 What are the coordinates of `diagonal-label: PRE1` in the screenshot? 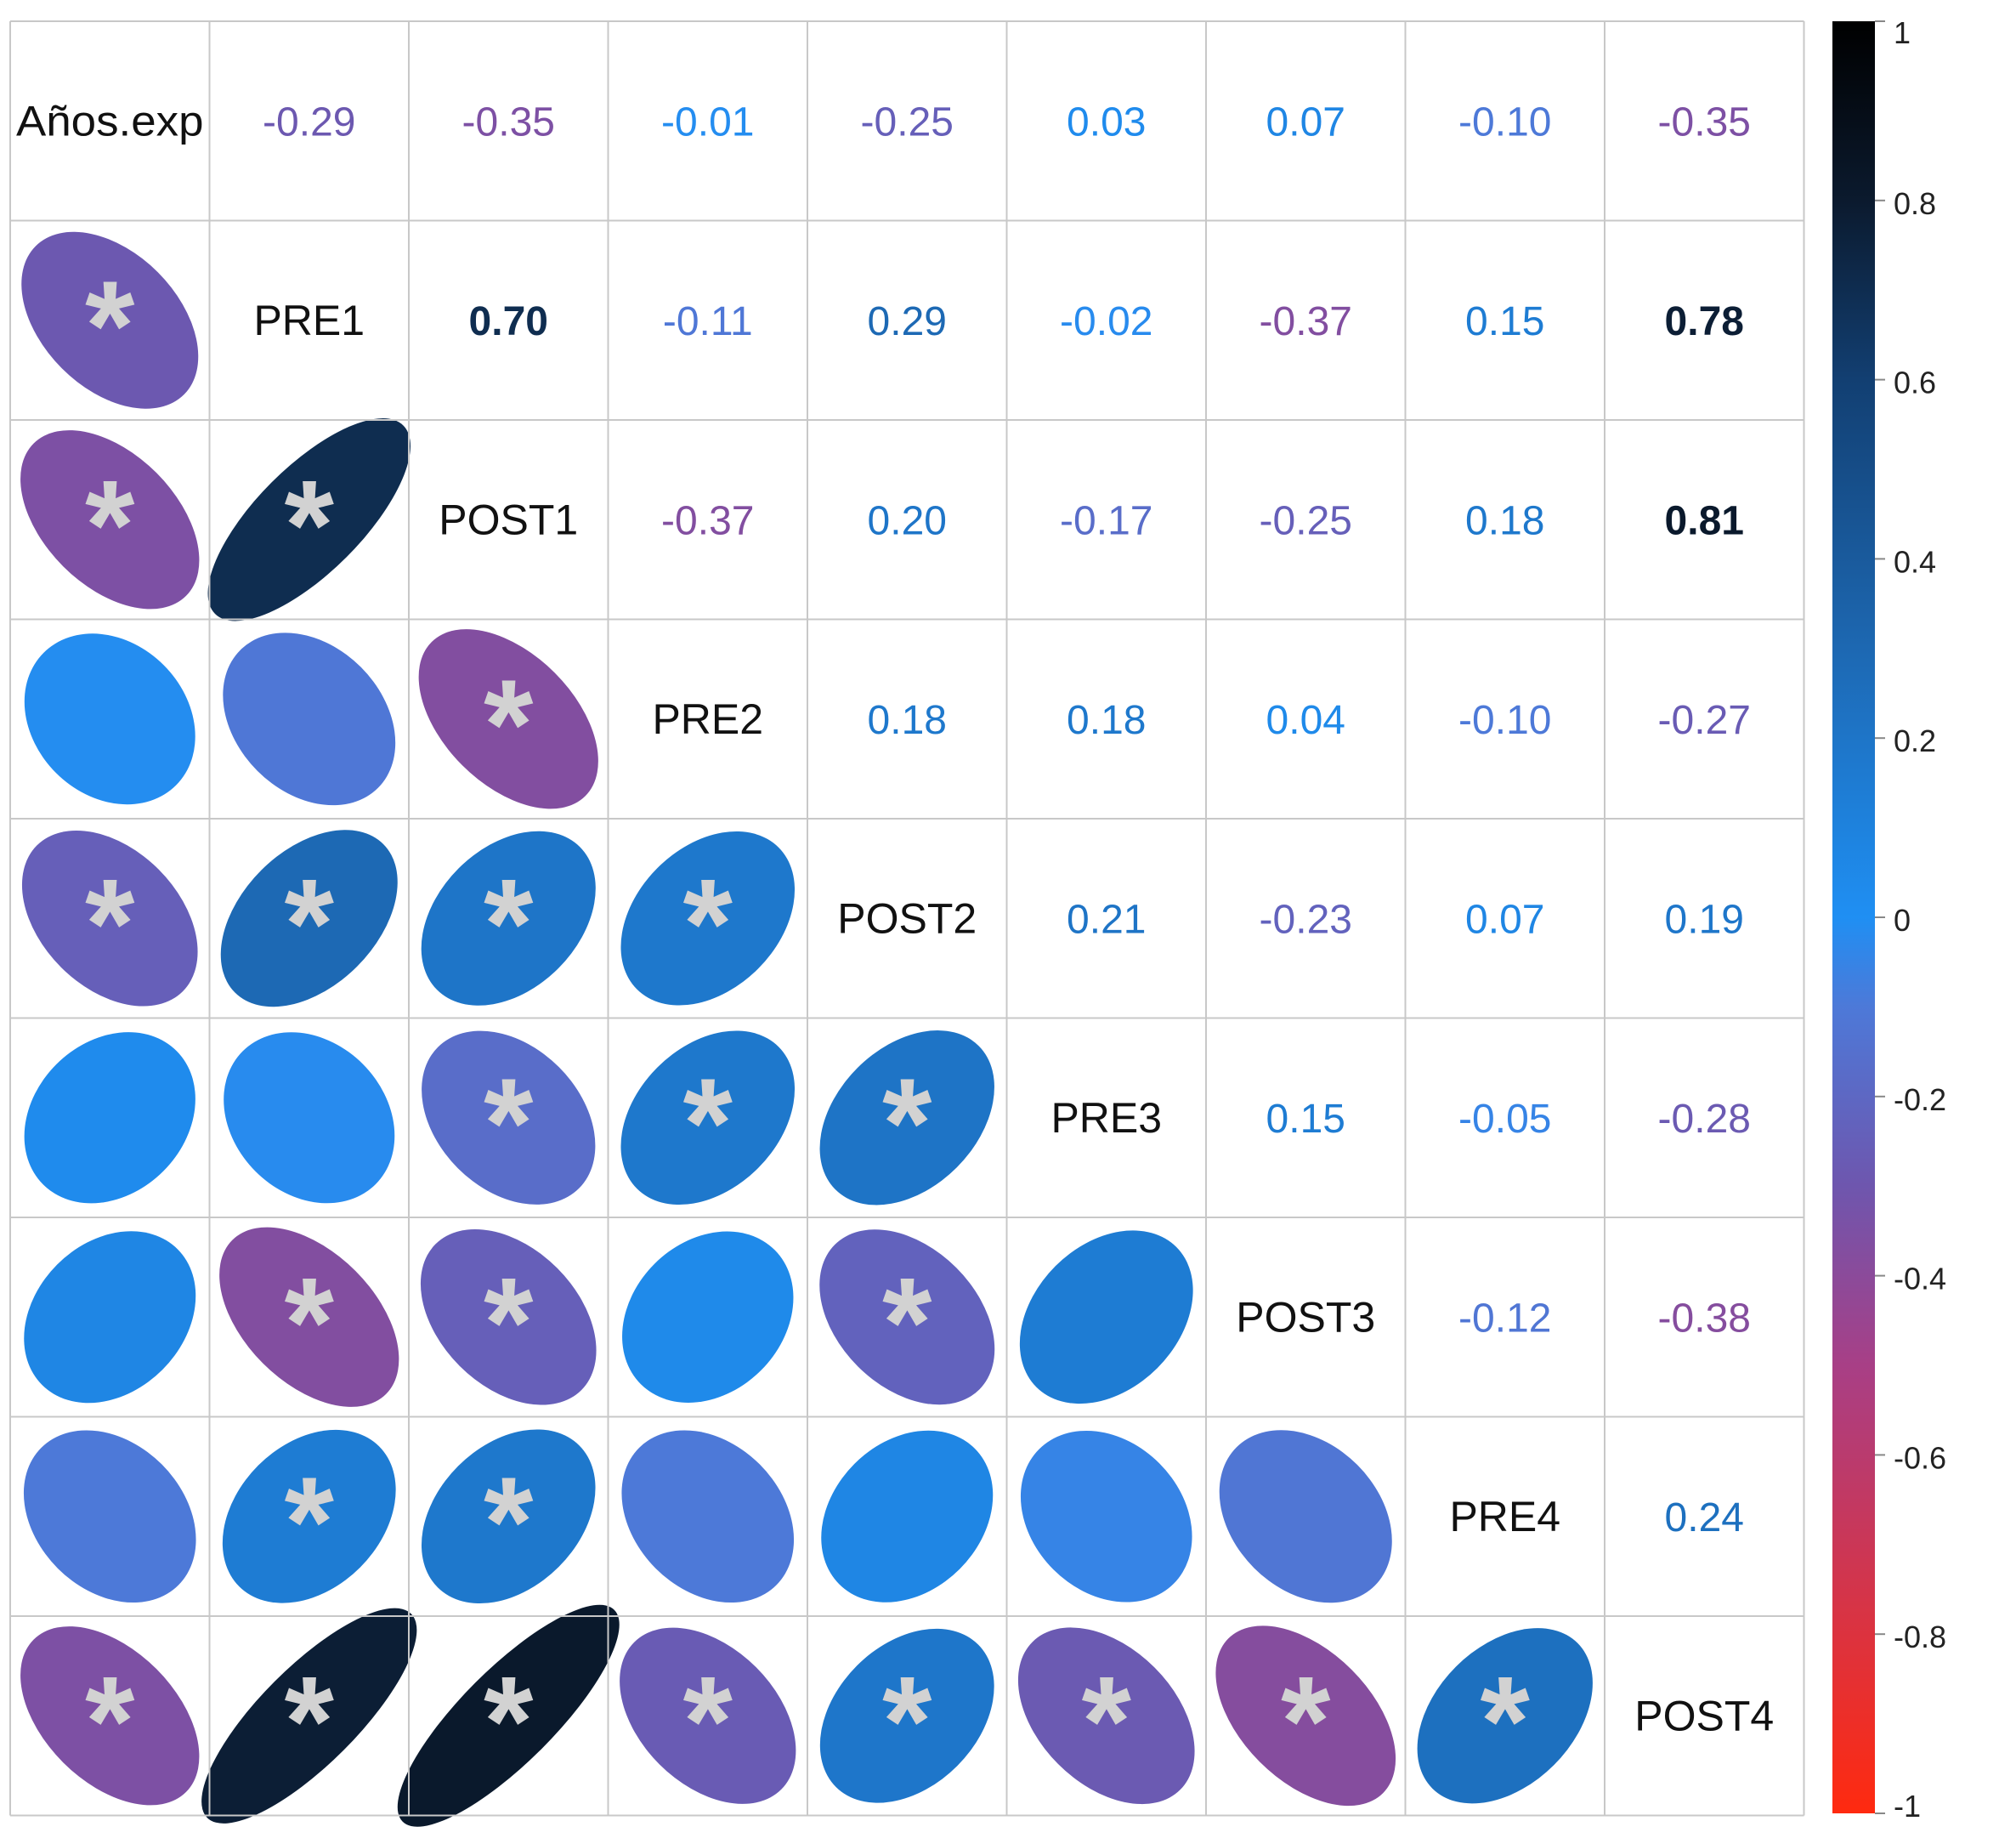 It's located at (309, 320).